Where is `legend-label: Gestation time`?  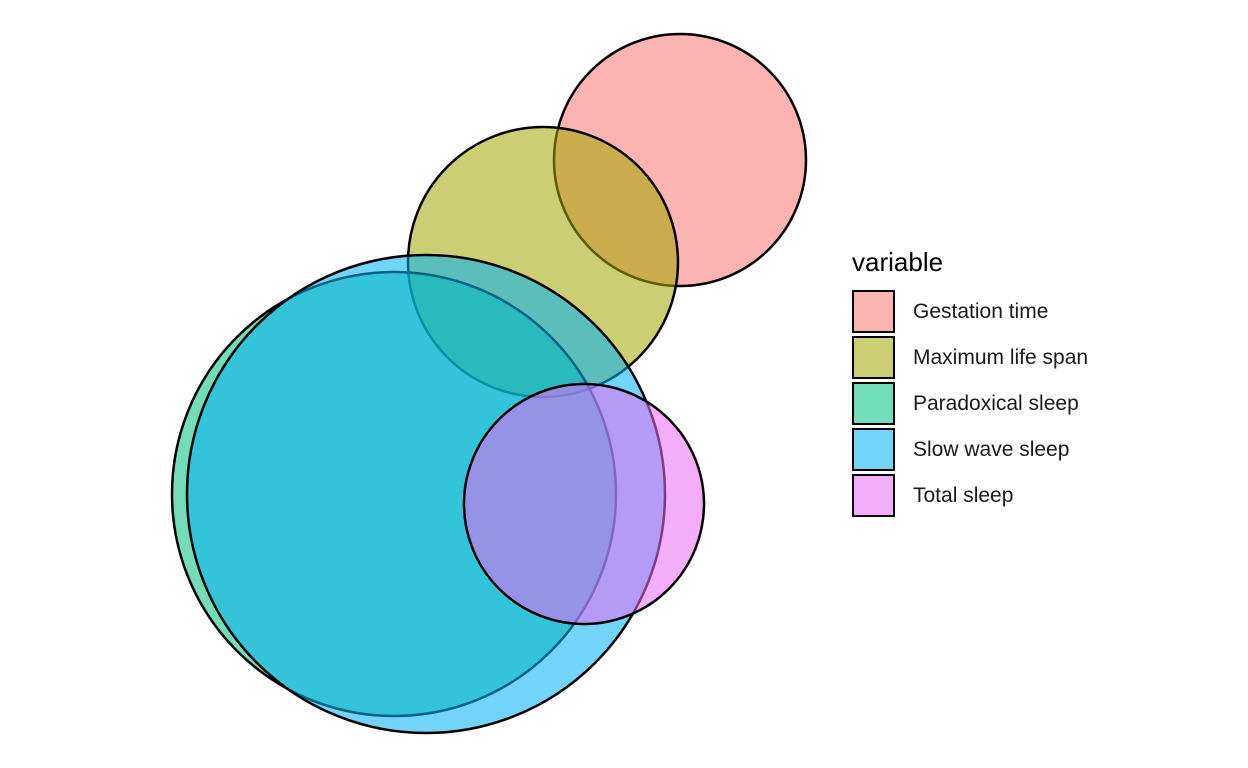 legend-label: Gestation time is located at coordinates (981, 311).